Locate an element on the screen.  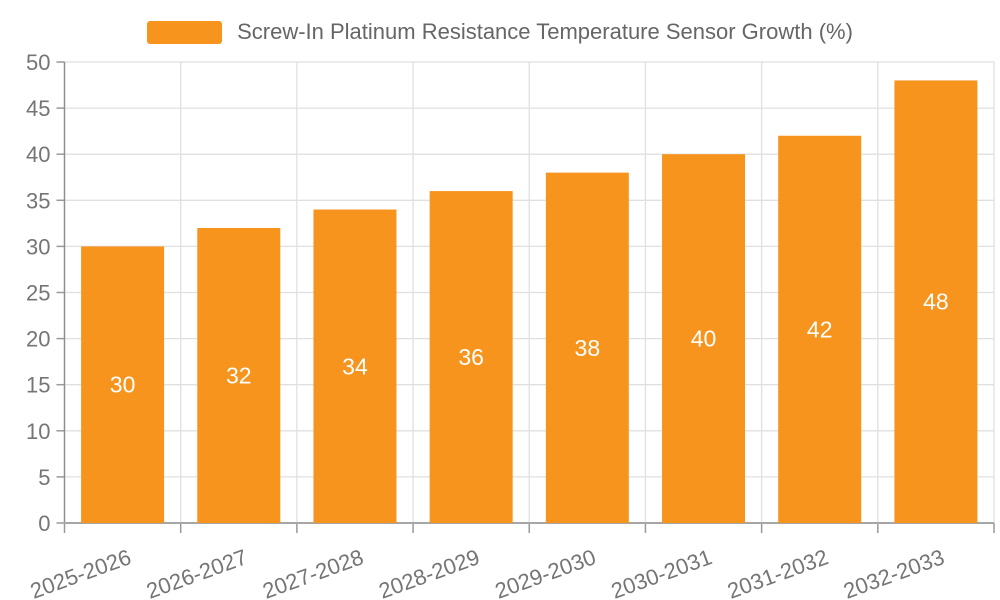
bar-value-label: 48 is located at coordinates (936, 302).